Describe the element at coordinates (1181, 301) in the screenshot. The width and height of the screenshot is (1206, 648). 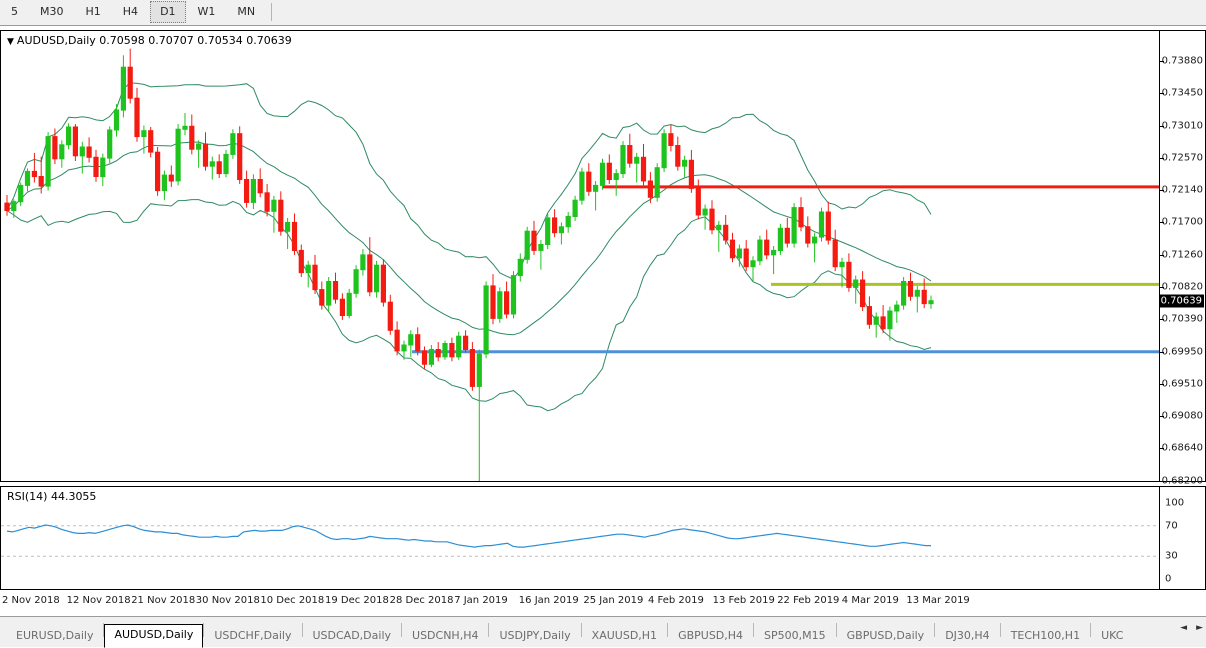
I see `current-price-tag: 0.70639` at that location.